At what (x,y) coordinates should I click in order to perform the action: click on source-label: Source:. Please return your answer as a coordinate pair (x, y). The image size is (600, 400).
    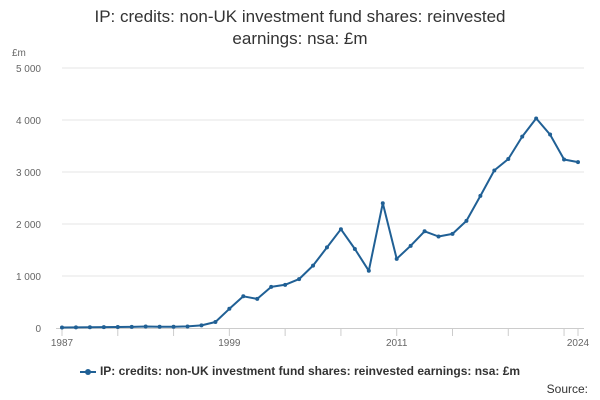
    Looking at the image, I should click on (567, 389).